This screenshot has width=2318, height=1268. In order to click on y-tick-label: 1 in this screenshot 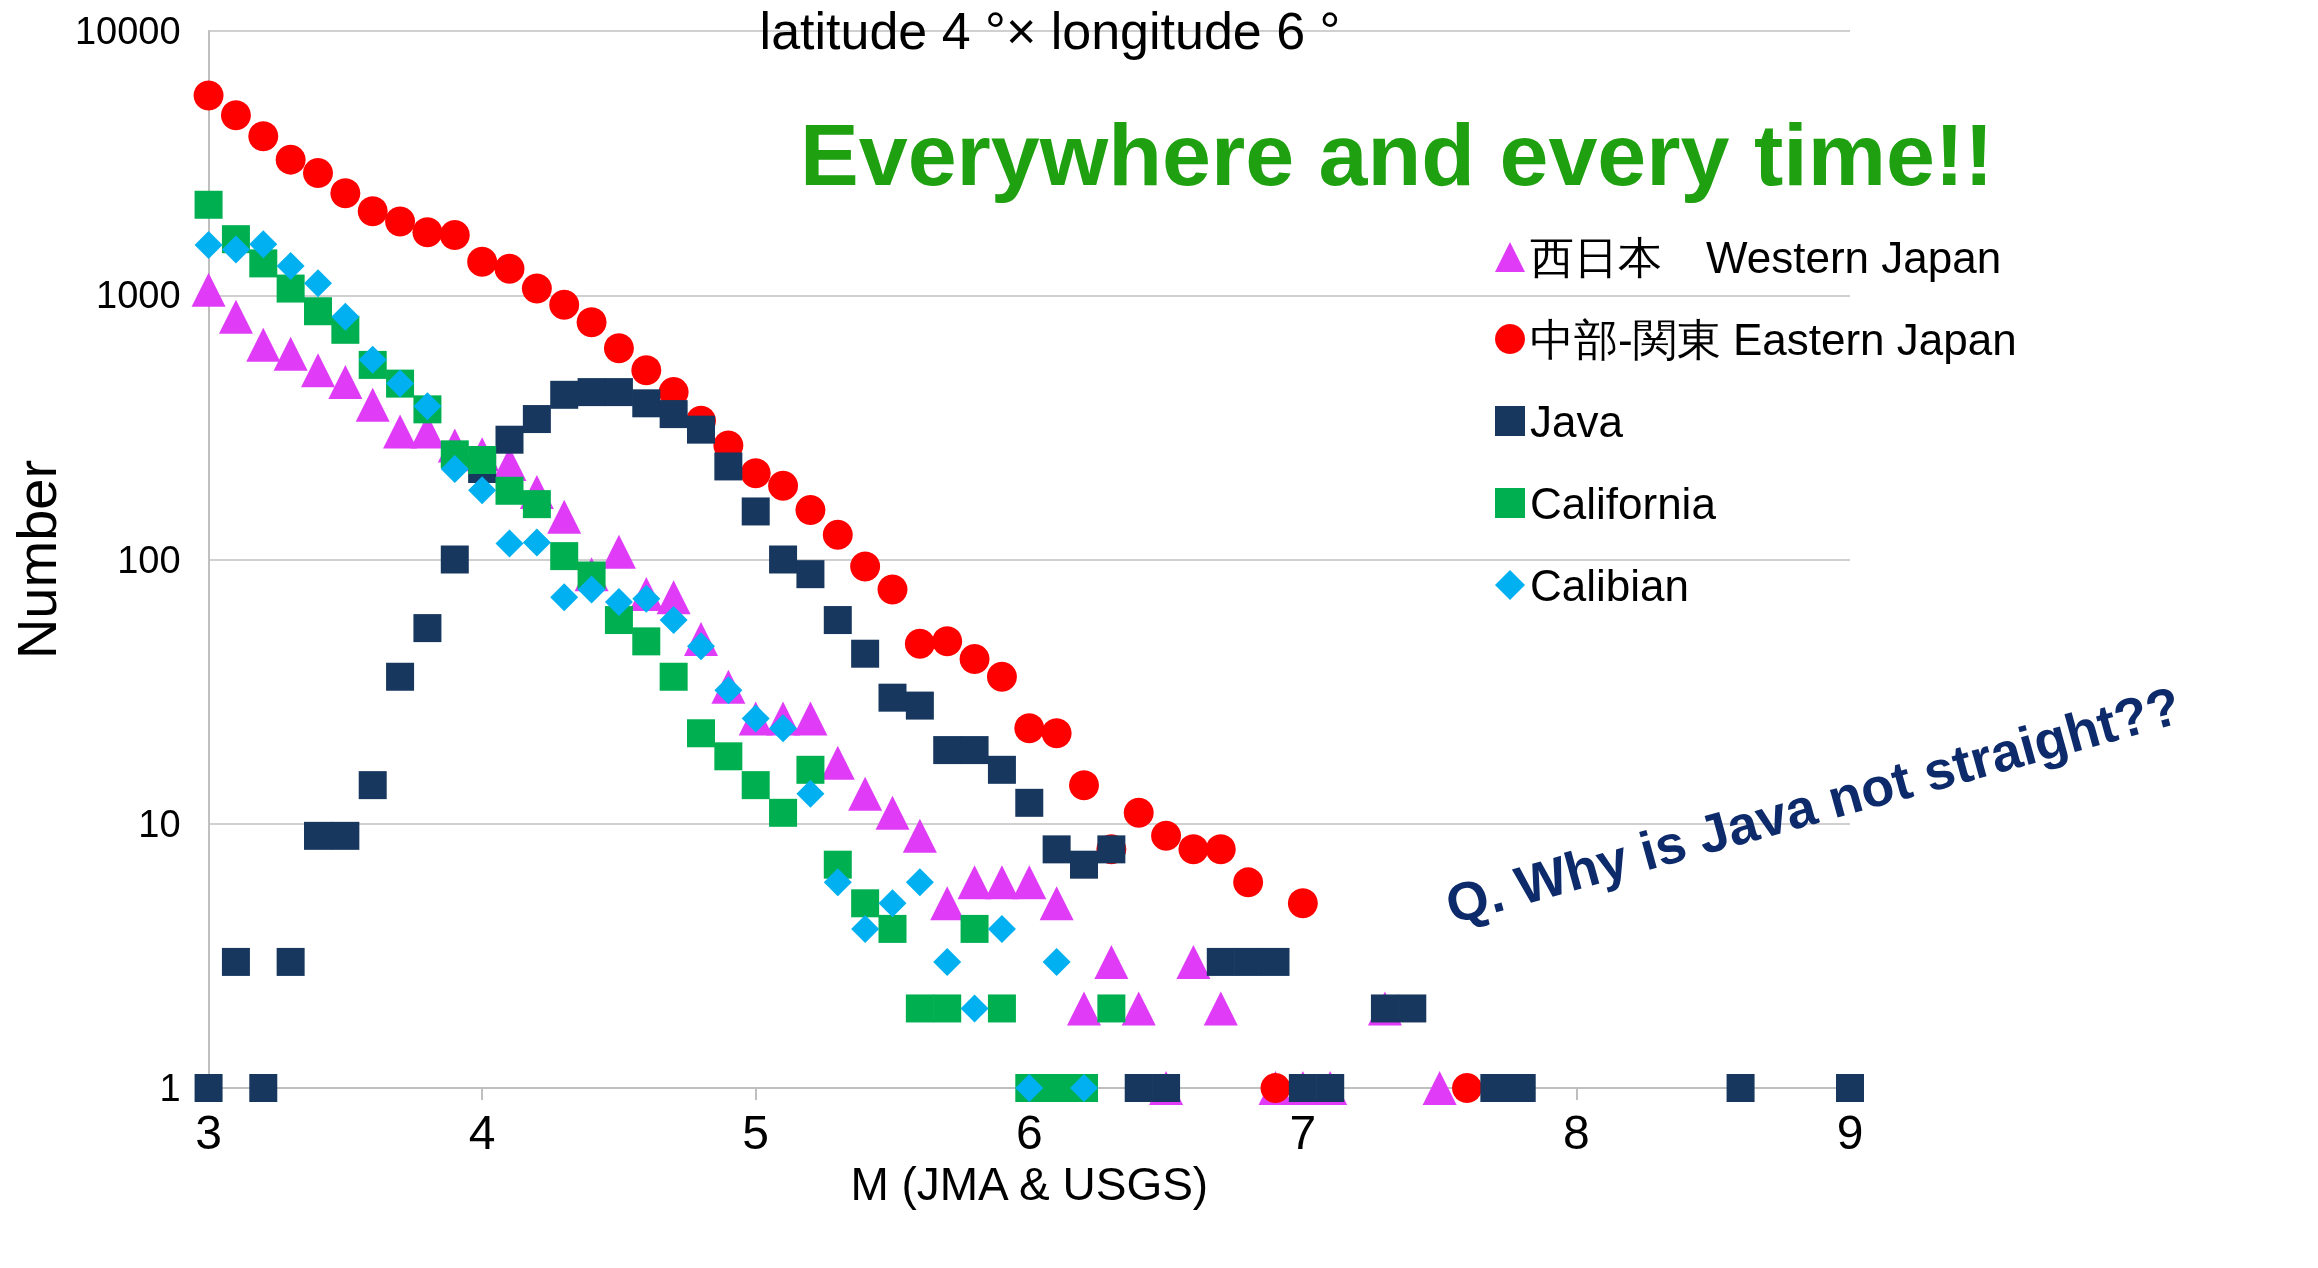, I will do `click(170, 1088)`.